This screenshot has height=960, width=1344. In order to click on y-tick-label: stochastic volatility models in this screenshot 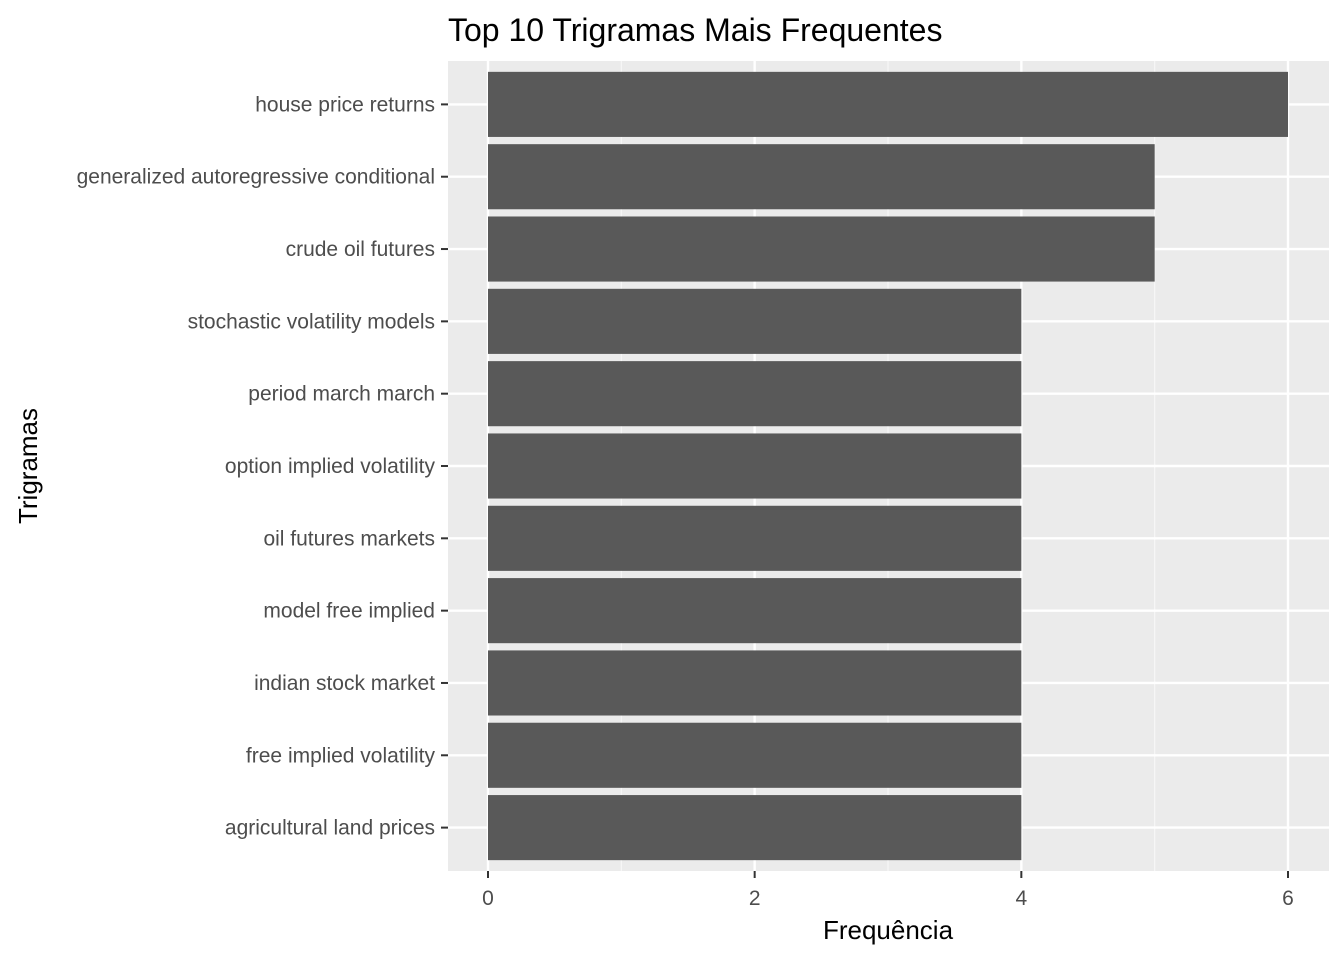, I will do `click(311, 321)`.